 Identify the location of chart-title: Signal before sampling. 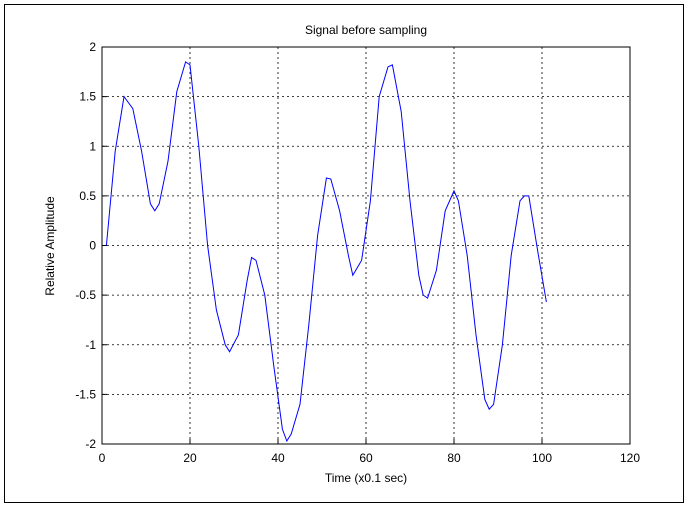
(366, 30).